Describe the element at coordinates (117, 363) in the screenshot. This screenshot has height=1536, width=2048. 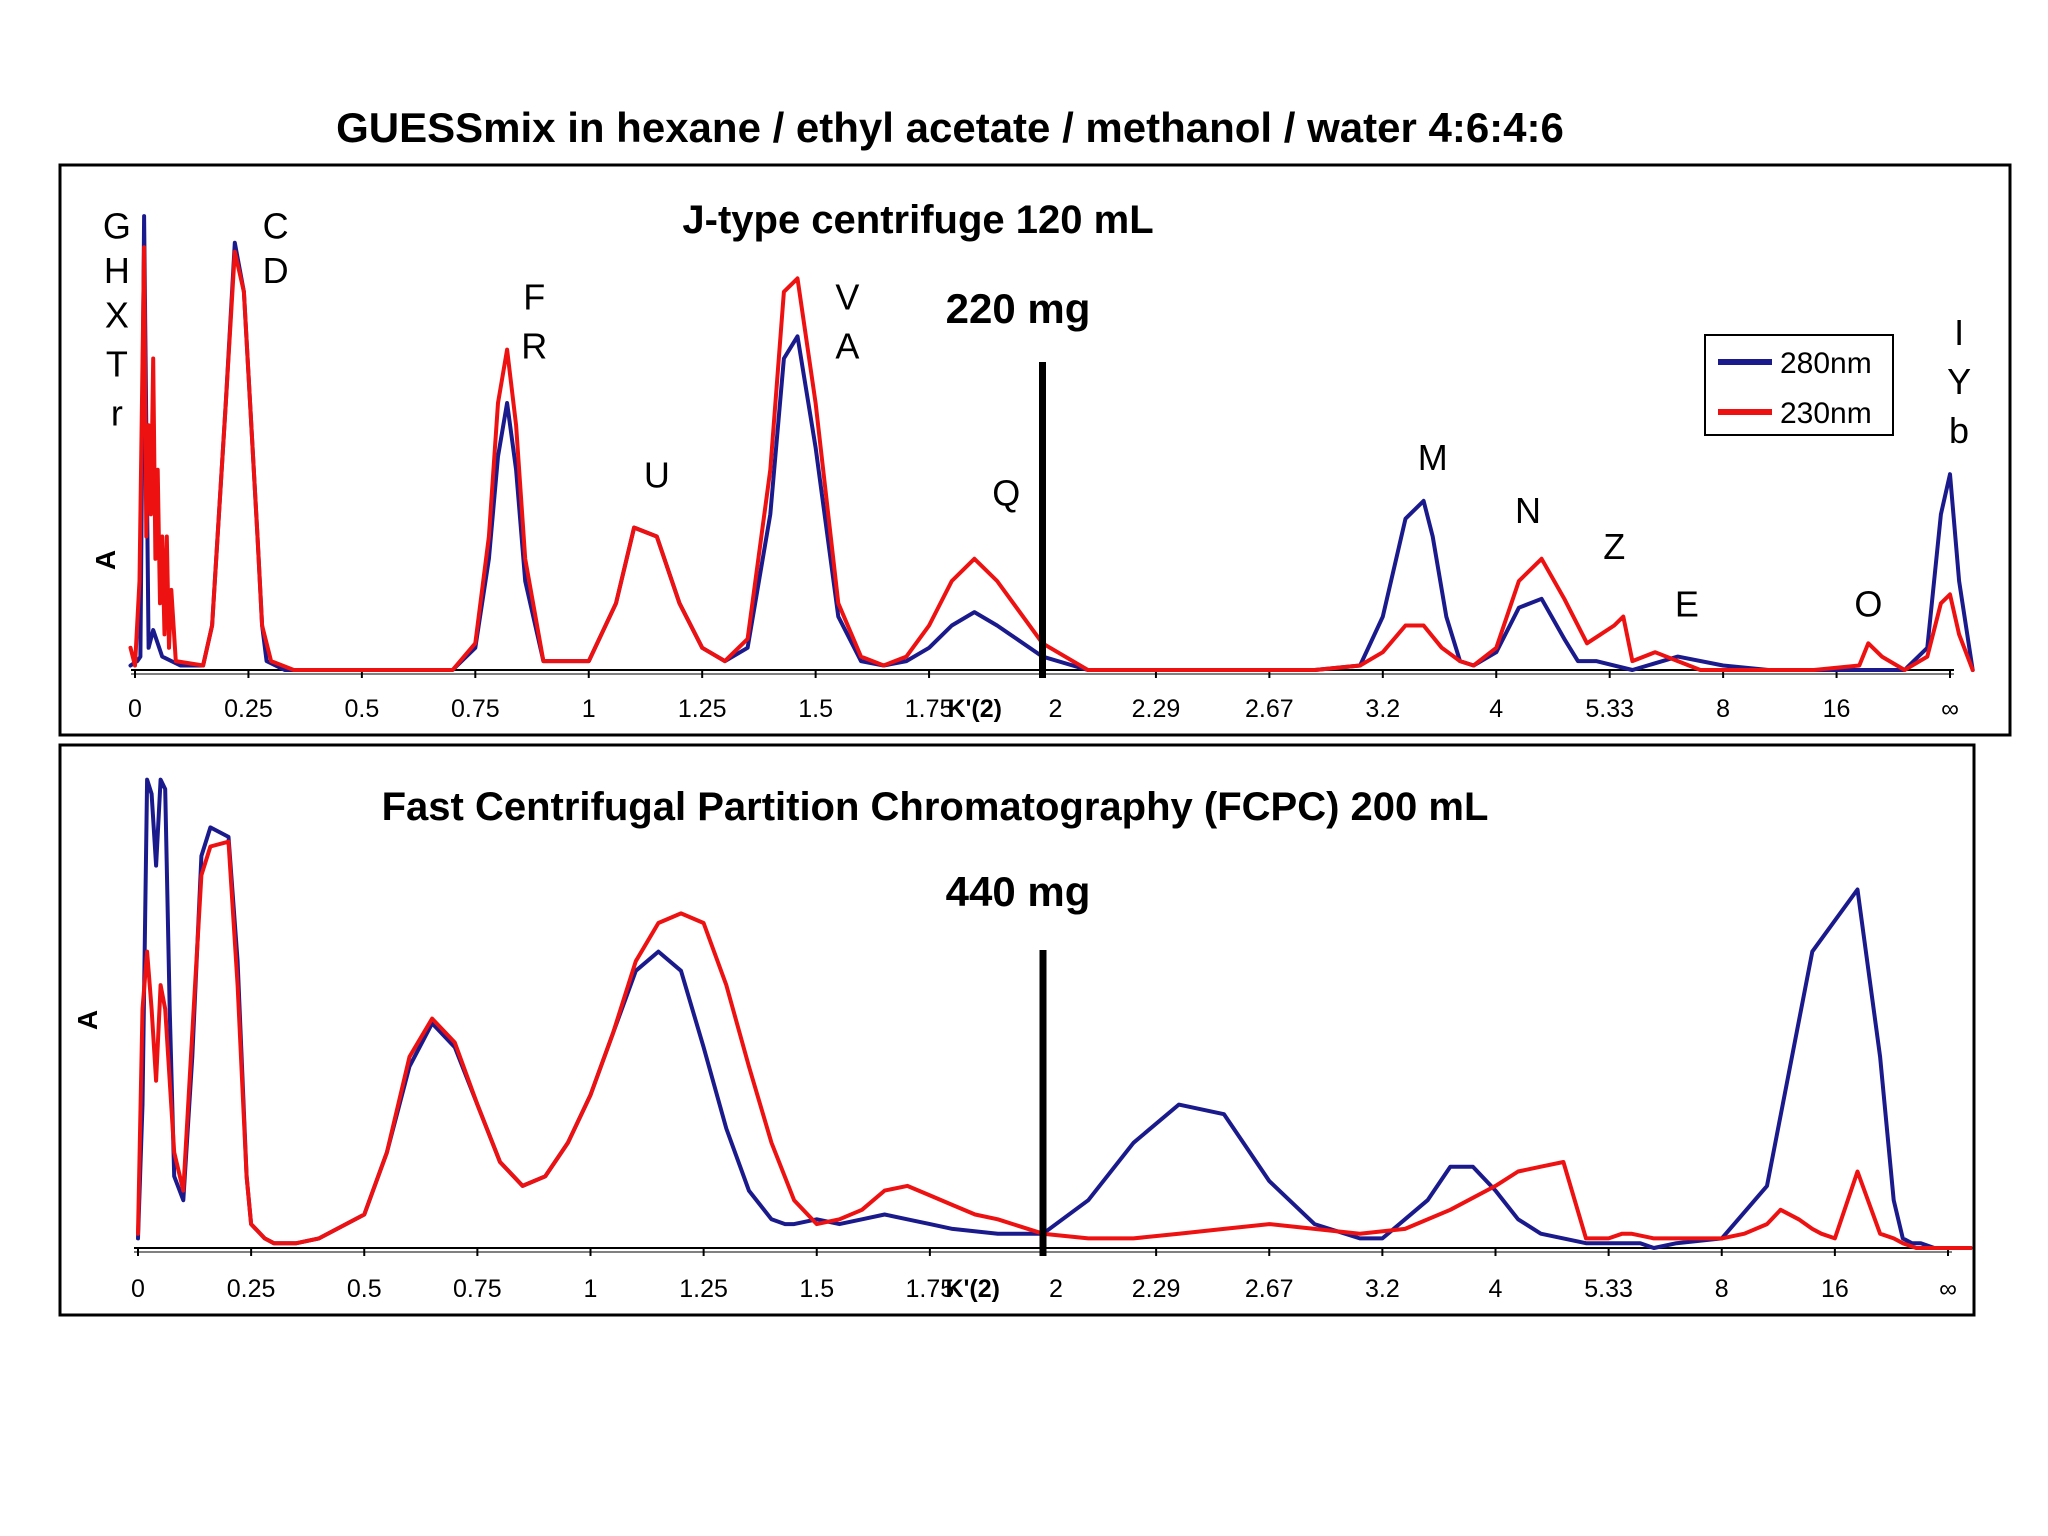
I see `peak-label: T` at that location.